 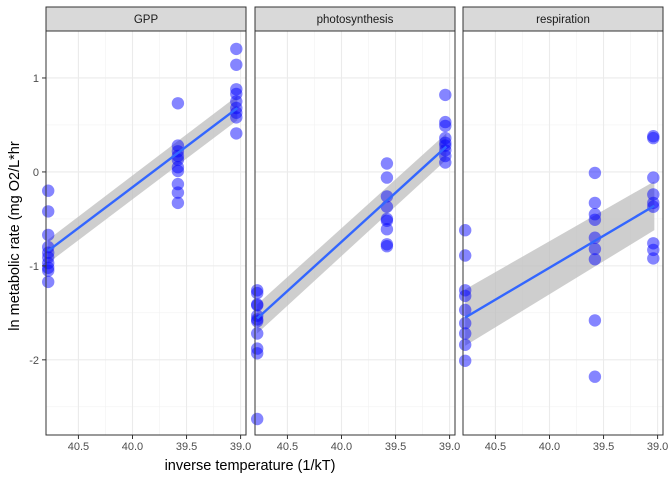 I want to click on y-tick-label: -1, so click(x=34, y=267).